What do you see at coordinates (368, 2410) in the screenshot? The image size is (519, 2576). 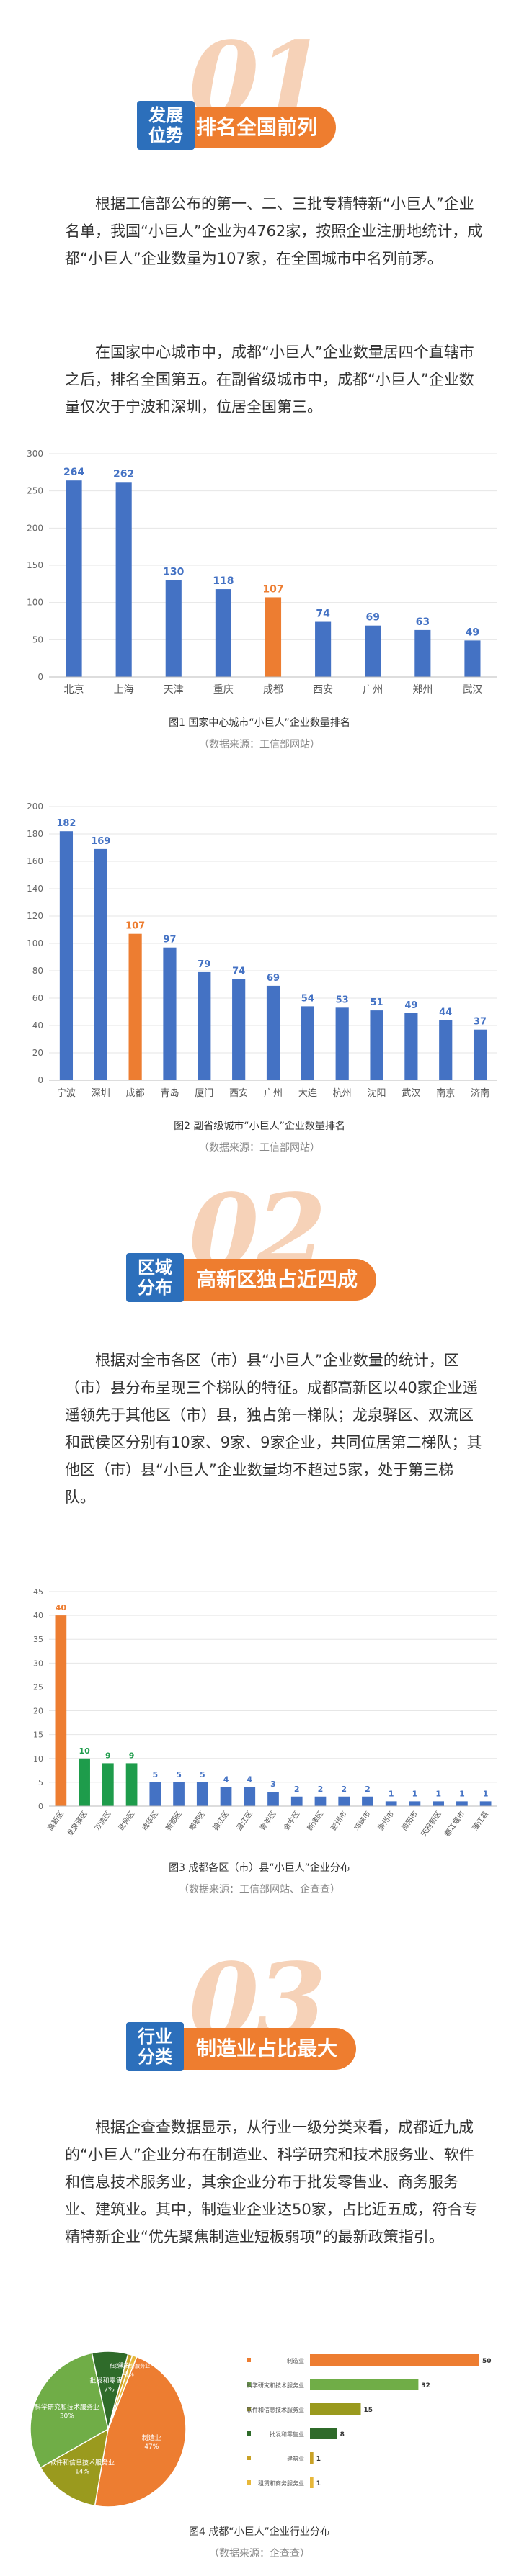 I see `hbar-value: 15` at bounding box center [368, 2410].